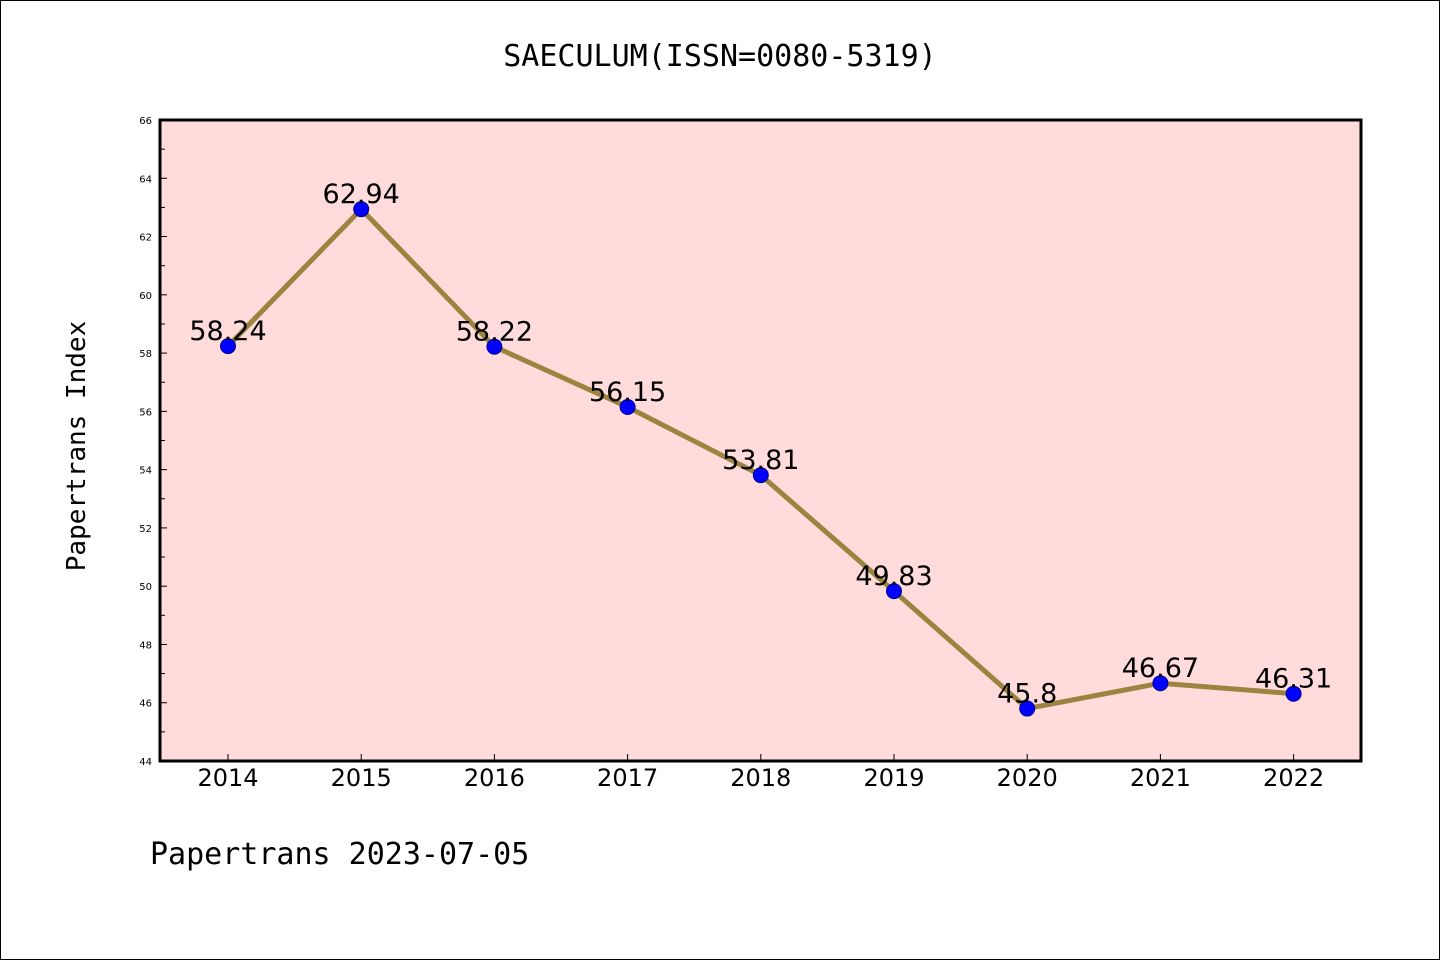 The image size is (1440, 960). I want to click on data-label-2014: 58.24, so click(227, 331).